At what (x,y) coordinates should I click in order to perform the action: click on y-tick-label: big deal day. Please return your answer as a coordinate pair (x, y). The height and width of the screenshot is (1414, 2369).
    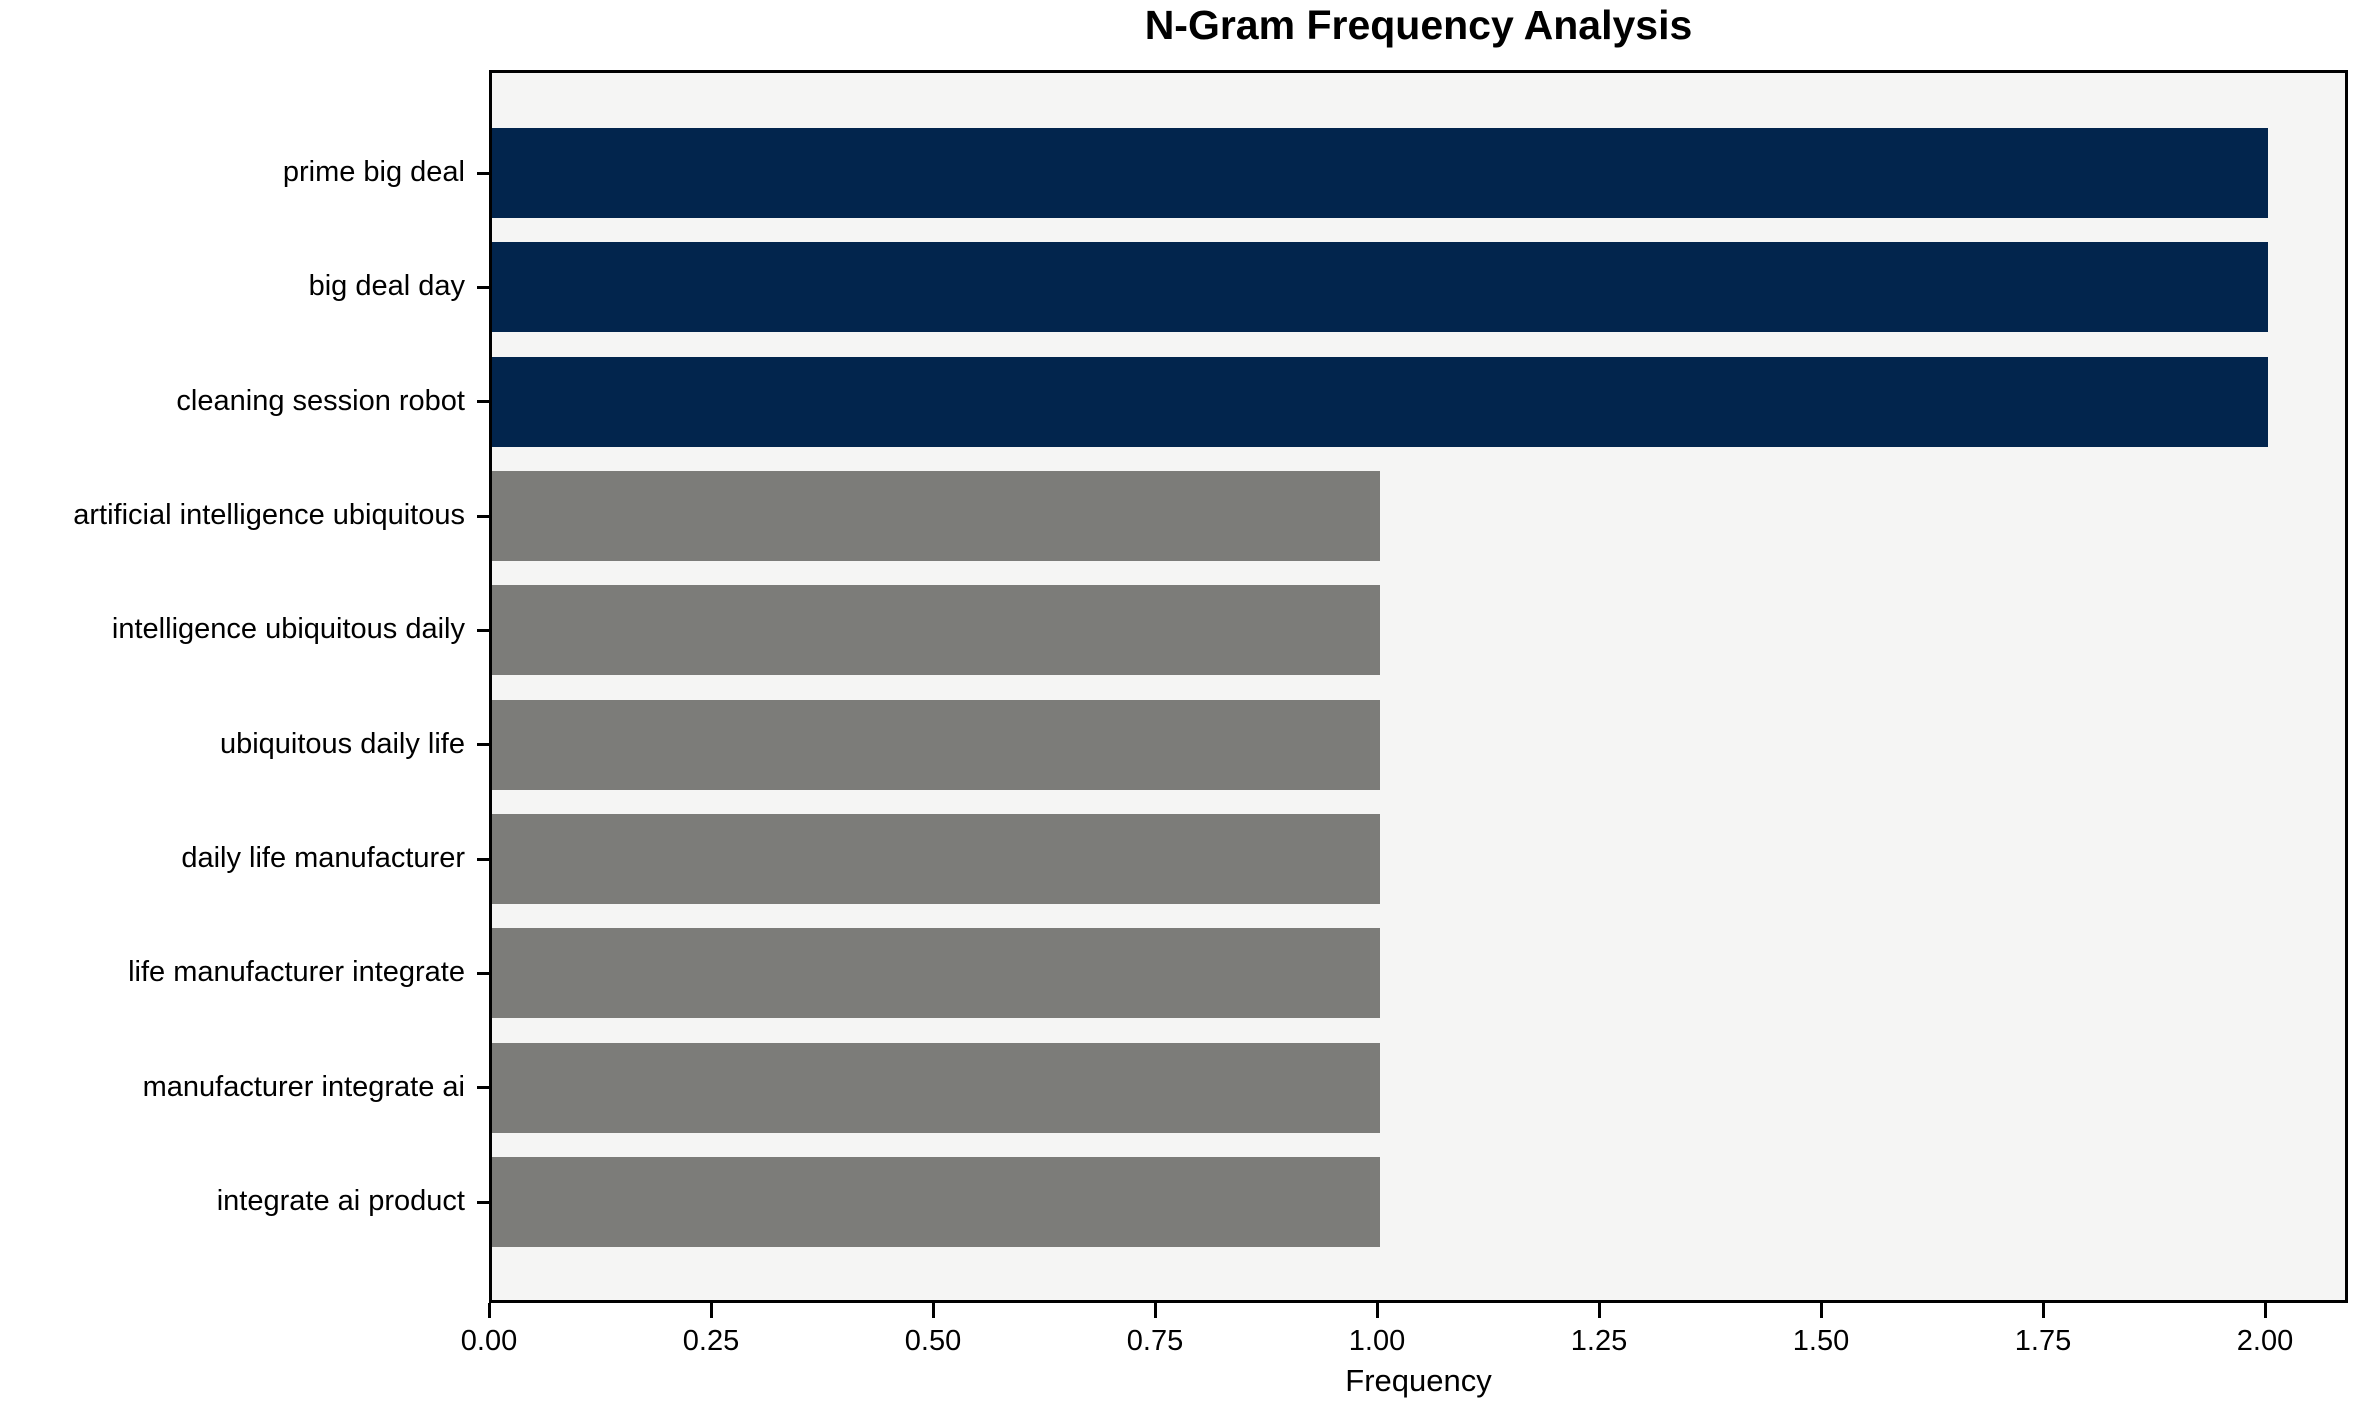
    Looking at the image, I should click on (386, 286).